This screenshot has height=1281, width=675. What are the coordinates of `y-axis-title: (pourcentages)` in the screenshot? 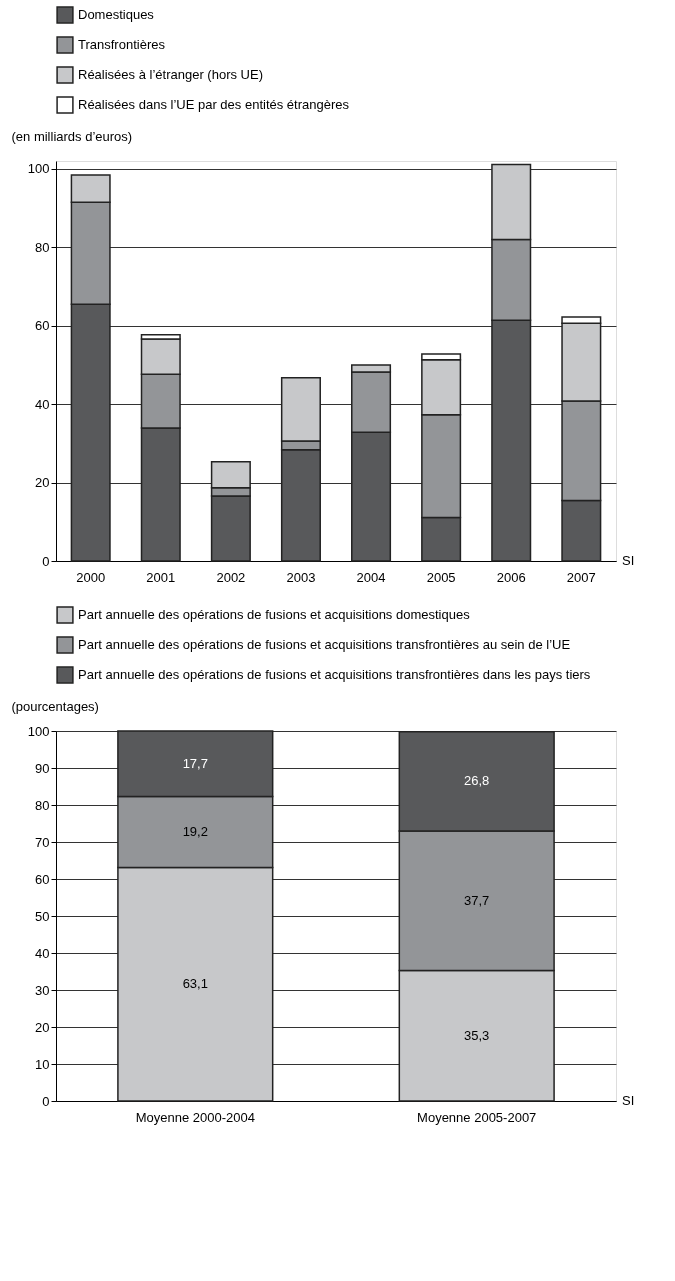 It's located at (55, 706).